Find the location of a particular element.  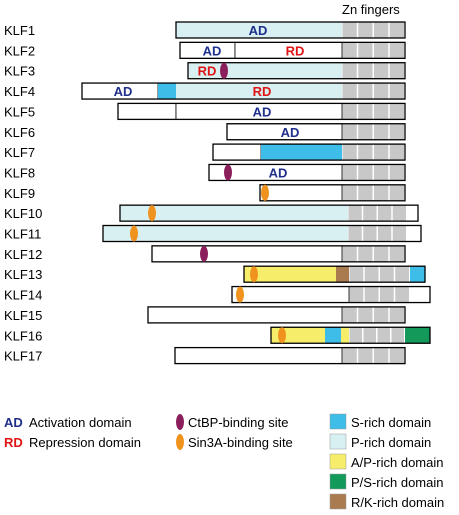

protein-row-klf7: KLF7 is located at coordinates (205, 152).